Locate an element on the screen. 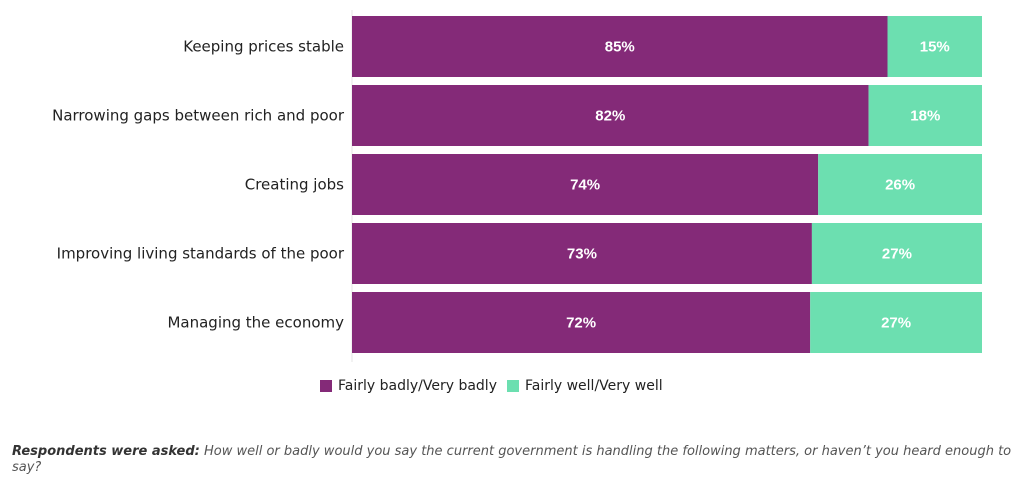 The width and height of the screenshot is (1024, 482). value-label-well: 15% is located at coordinates (935, 47).